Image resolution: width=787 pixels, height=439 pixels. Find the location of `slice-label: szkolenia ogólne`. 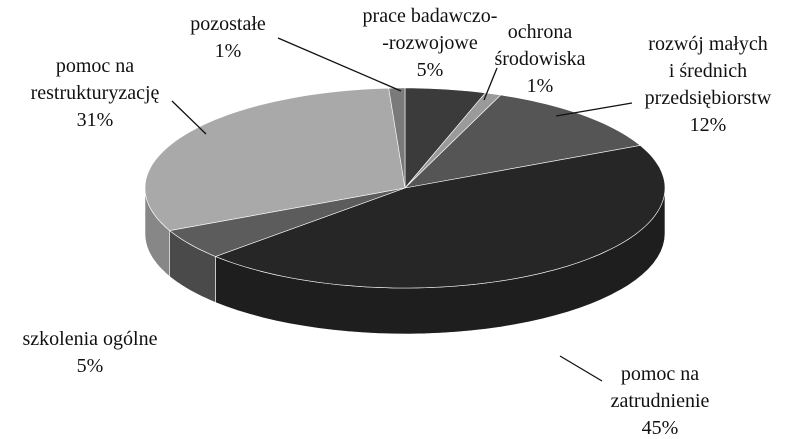

slice-label: szkolenia ogólne is located at coordinates (90, 339).